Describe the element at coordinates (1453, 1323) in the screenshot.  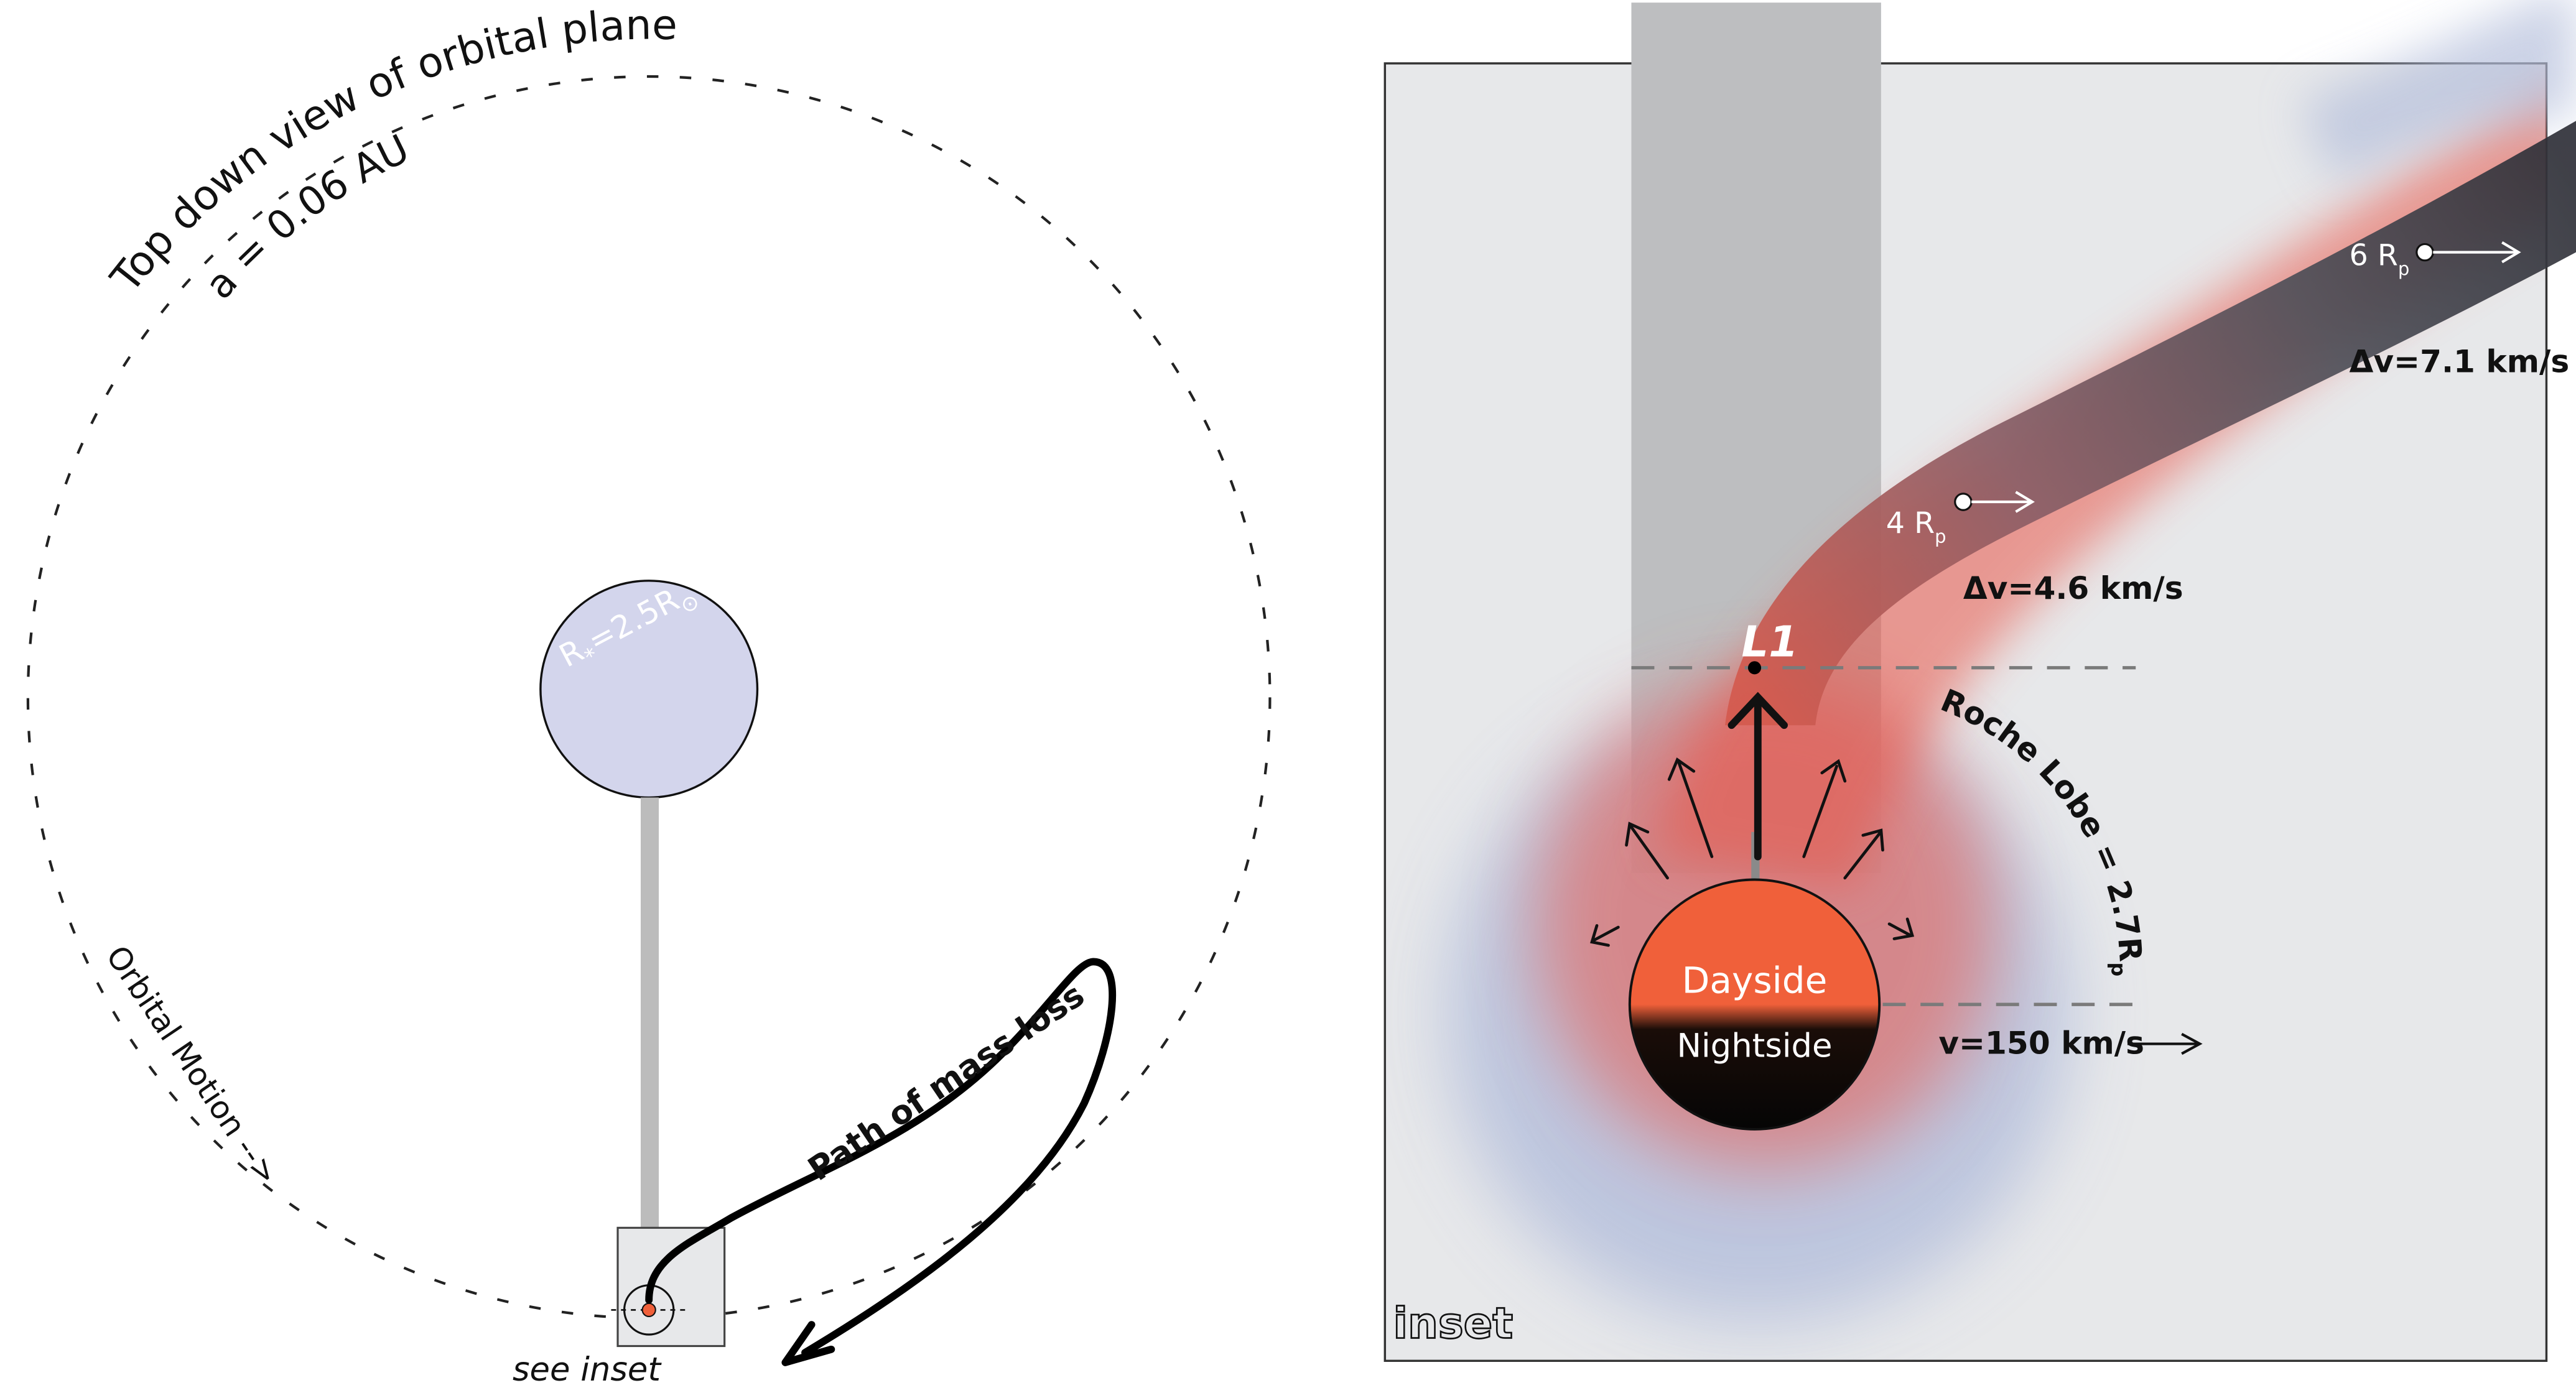
I see `inset-label: inset` at that location.